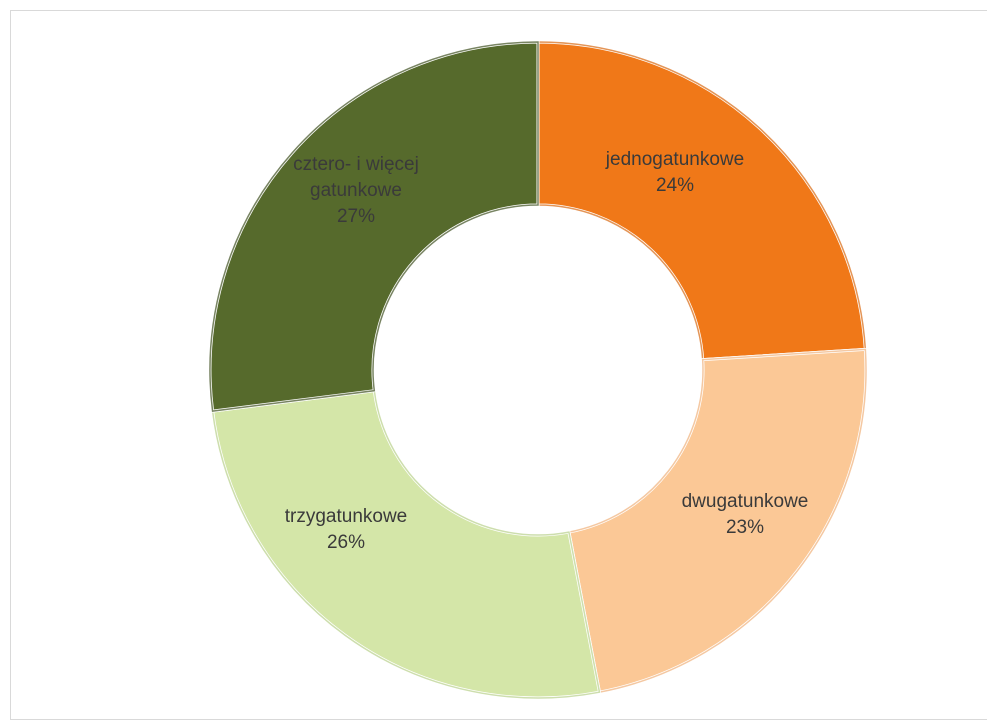  I want to click on slice-category-4: gatunkowe, so click(356, 190).